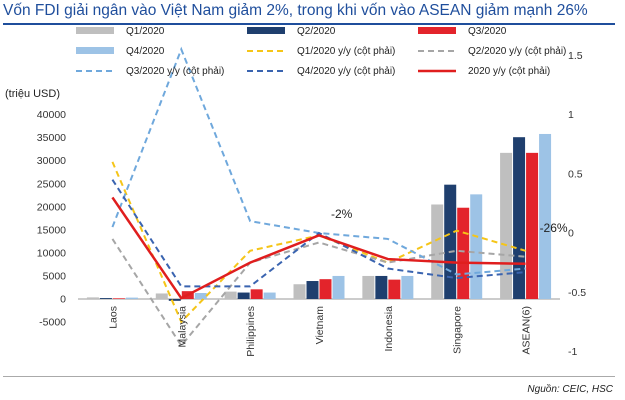  I want to click on y2-tick-label: -0.5, so click(577, 293).